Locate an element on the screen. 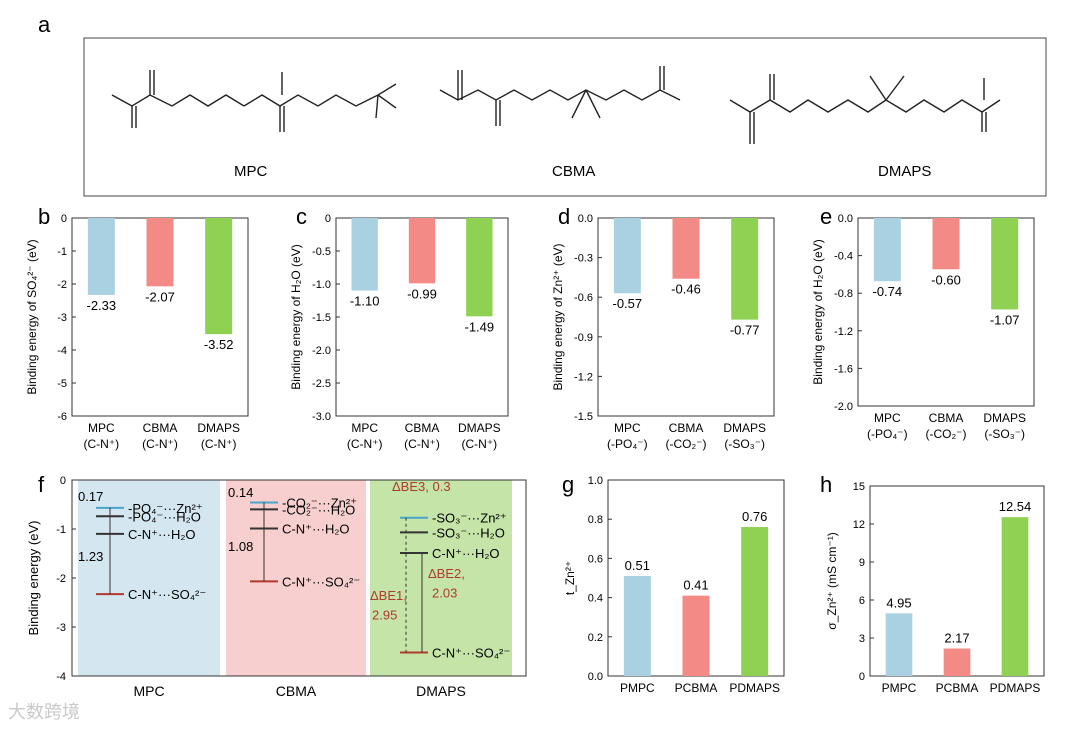  y-axis-label: Binding energy of SO₄²⁻ (eV) is located at coordinates (32, 316).